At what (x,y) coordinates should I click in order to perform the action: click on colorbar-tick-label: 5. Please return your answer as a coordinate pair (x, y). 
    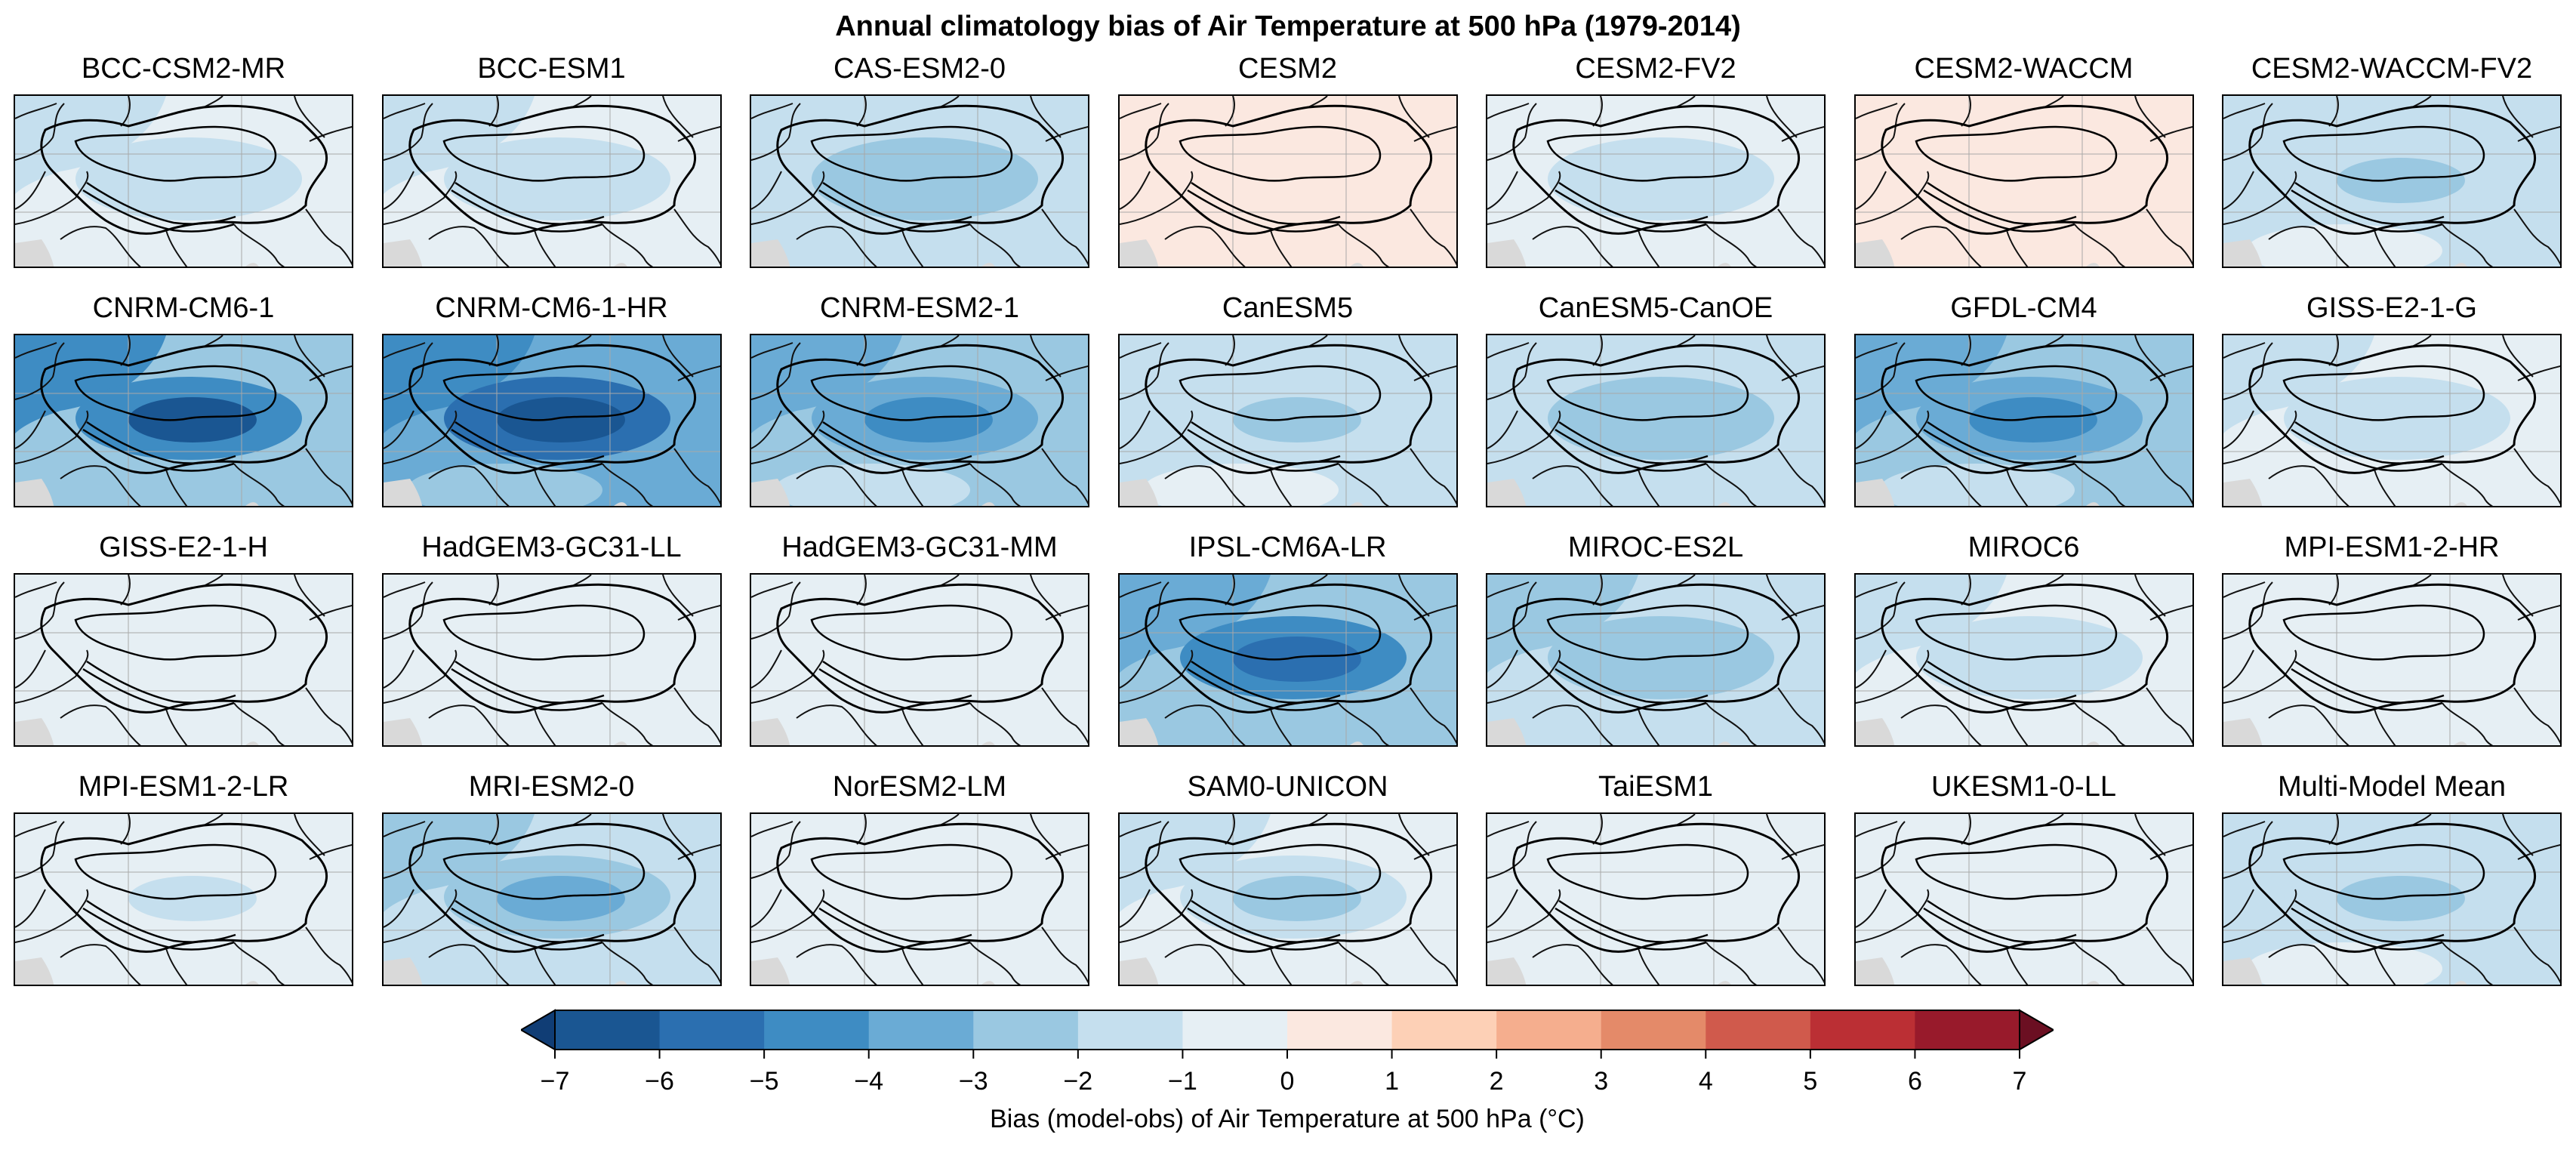
    Looking at the image, I should click on (1810, 1082).